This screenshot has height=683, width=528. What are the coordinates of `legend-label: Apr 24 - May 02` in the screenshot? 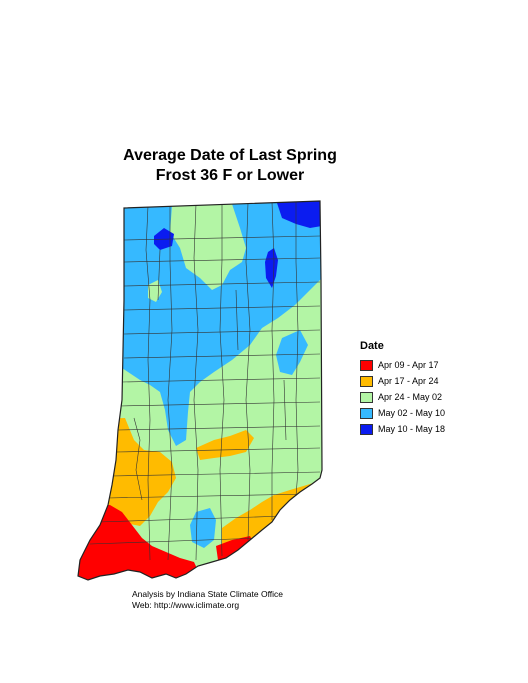 It's located at (410, 397).